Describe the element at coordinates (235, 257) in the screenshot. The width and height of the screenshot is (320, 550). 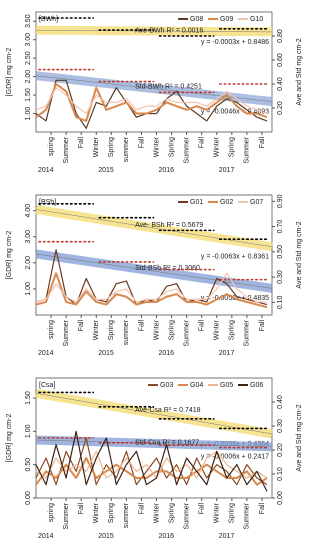
I see `trend-equation: y = -0.0063x + 0.8361` at that location.